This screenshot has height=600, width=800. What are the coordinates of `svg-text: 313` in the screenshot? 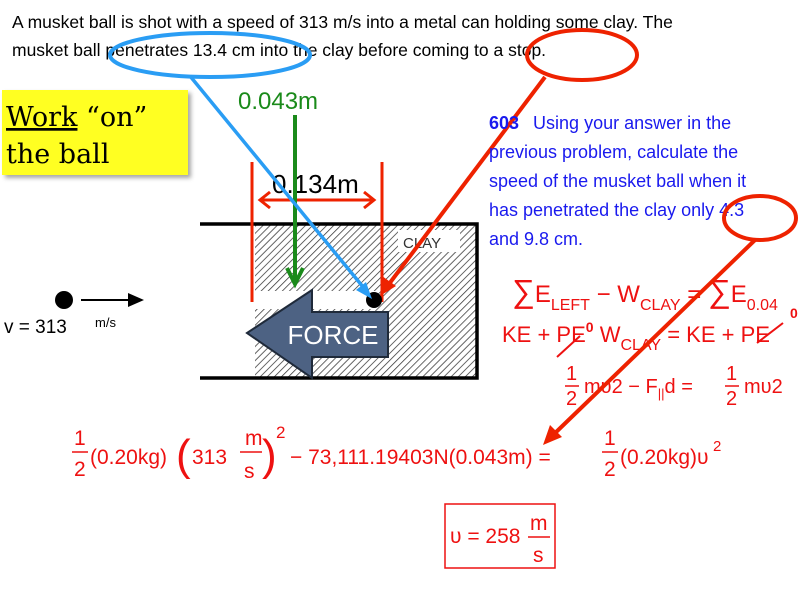 It's located at (209, 457).